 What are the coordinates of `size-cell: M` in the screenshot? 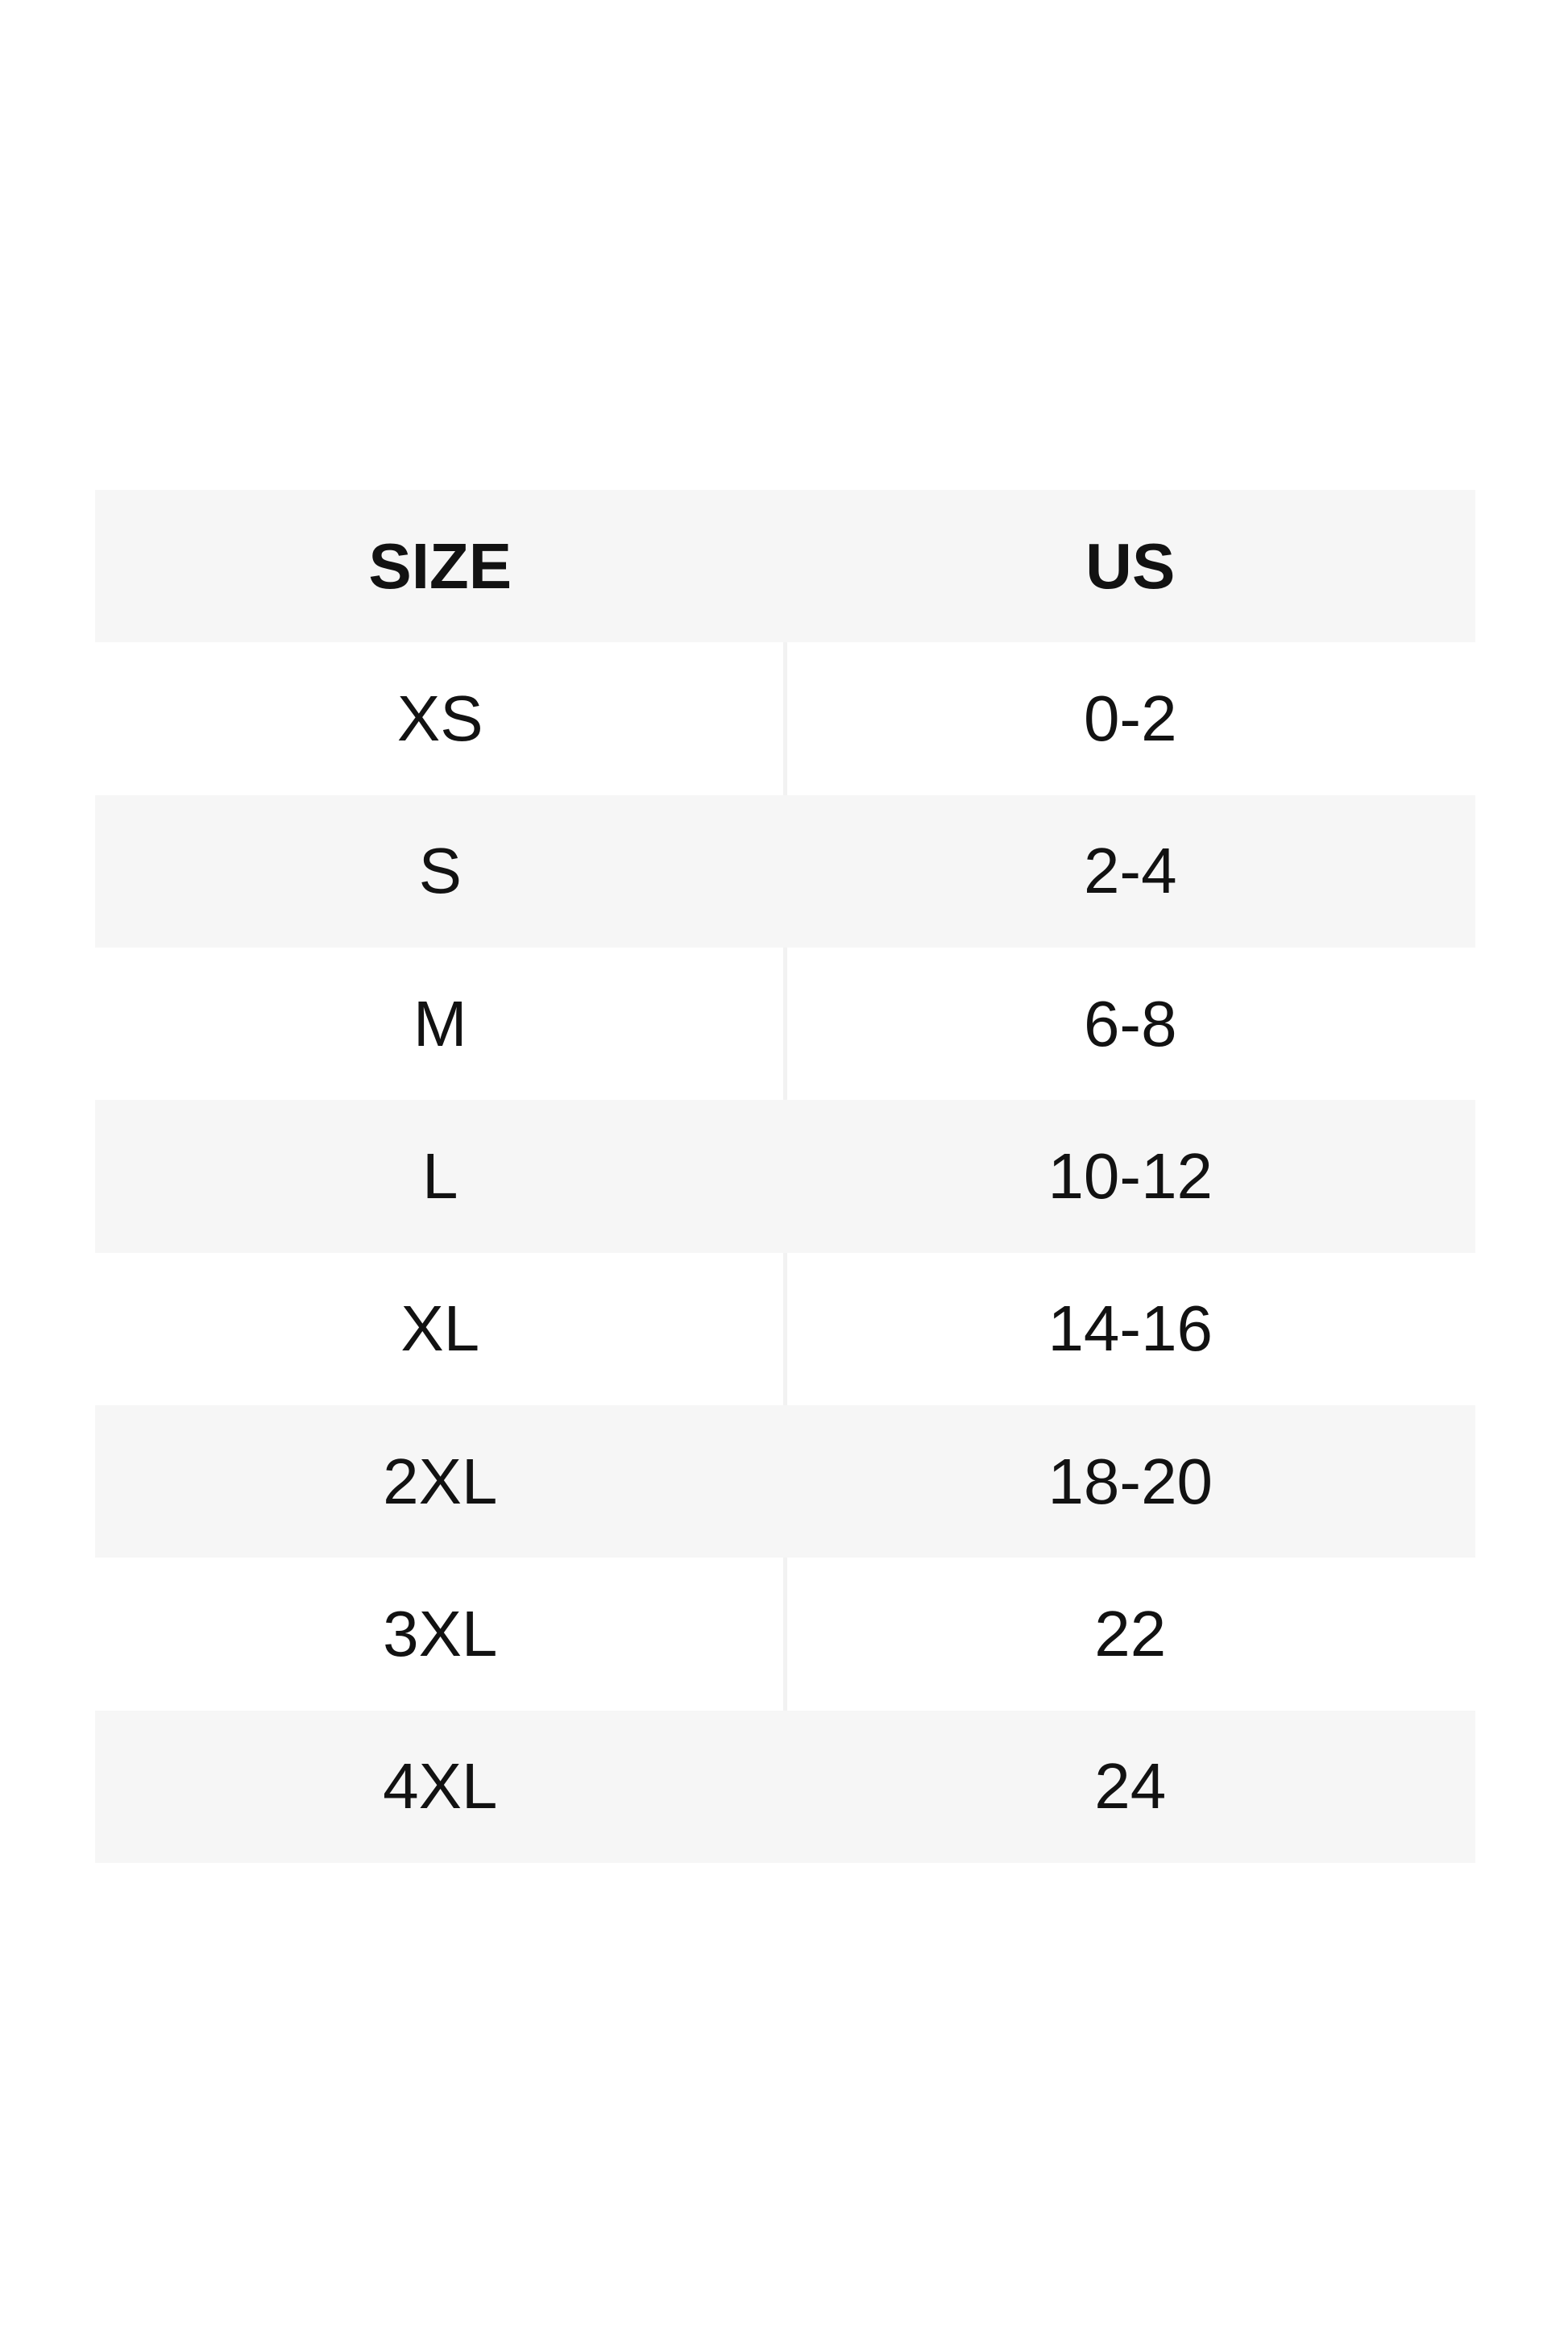 It's located at (440, 1023).